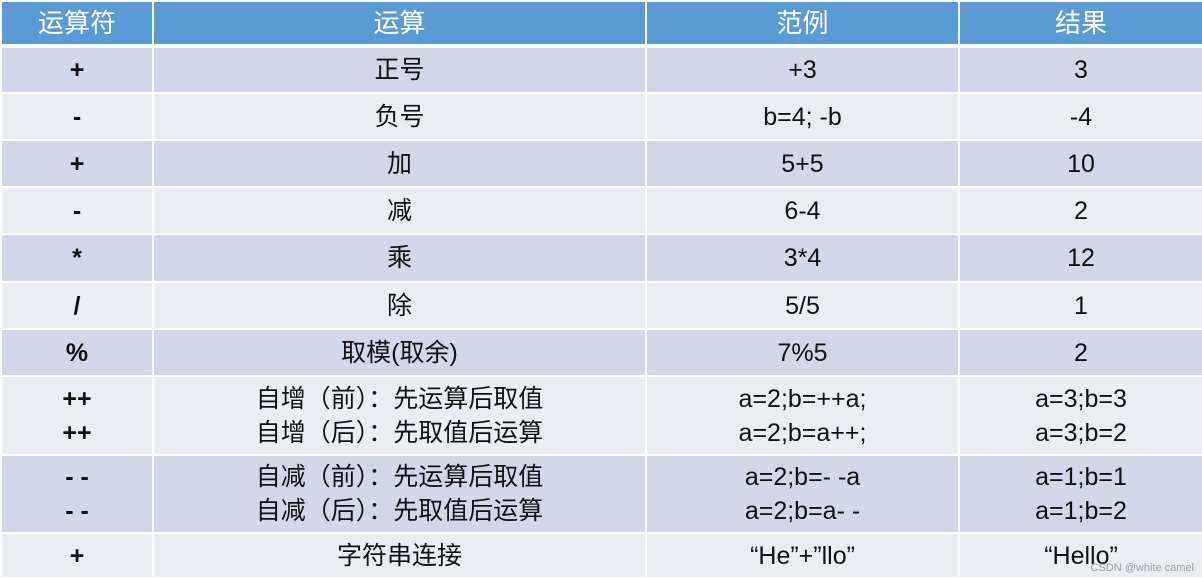 The width and height of the screenshot is (1202, 579). What do you see at coordinates (802, 432) in the screenshot?
I see `example-cell-line: a=2;b=a++;` at bounding box center [802, 432].